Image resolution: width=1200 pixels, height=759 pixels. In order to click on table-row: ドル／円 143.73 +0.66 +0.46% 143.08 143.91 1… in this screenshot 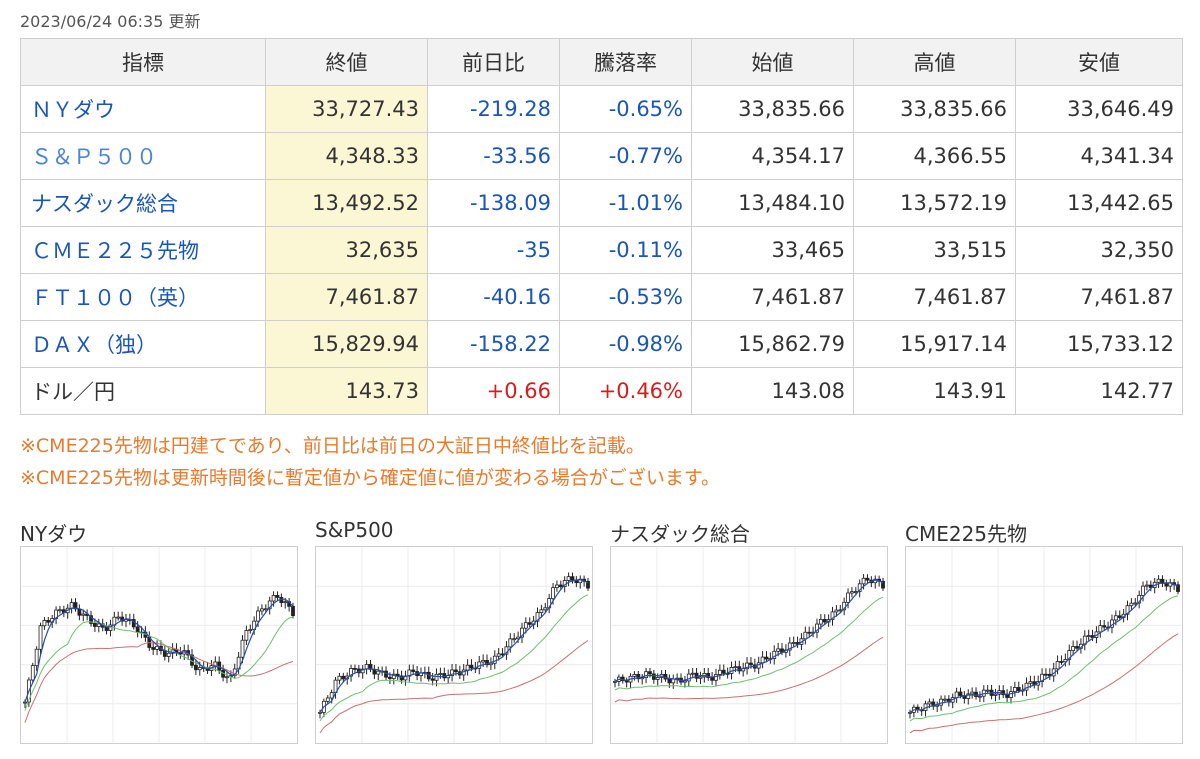, I will do `click(601, 391)`.